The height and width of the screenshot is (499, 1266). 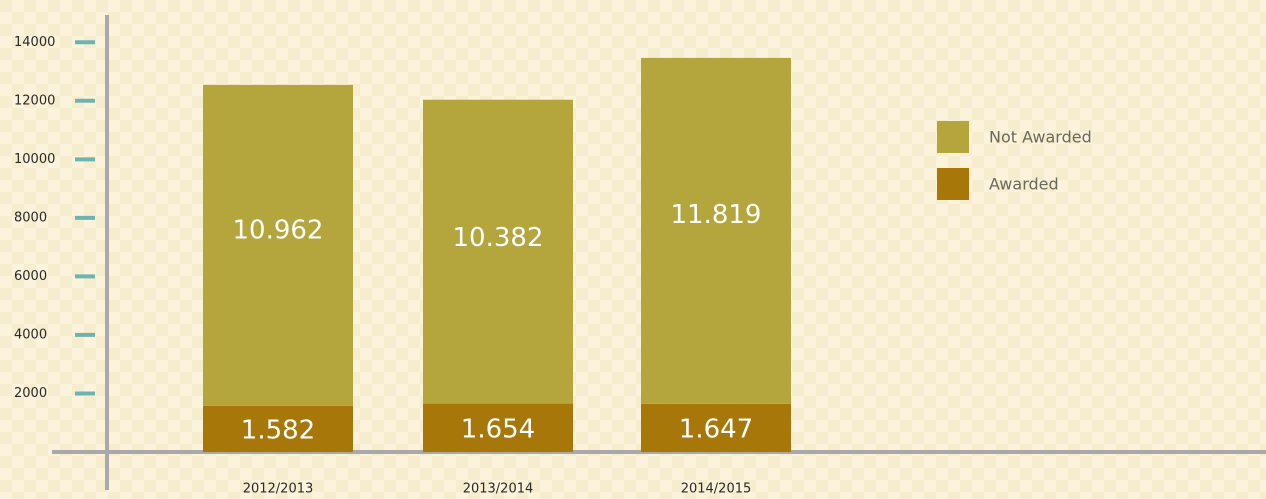 I want to click on value-label: 1.582, so click(x=278, y=430).